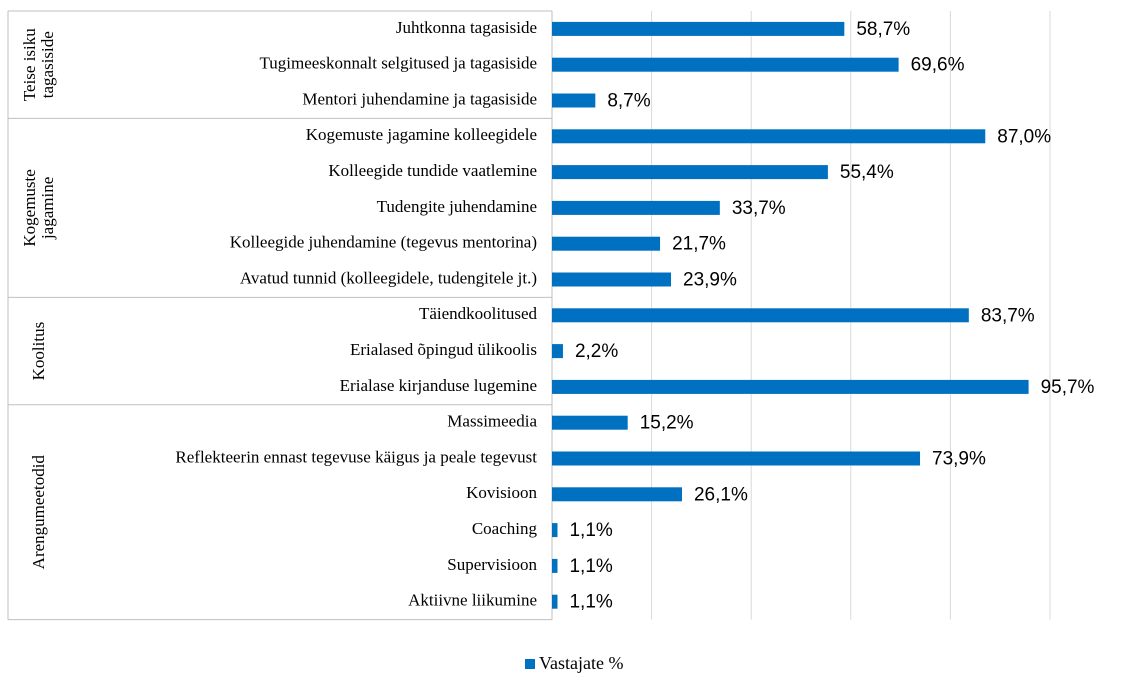 This screenshot has width=1138, height=680. Describe the element at coordinates (959, 459) in the screenshot. I see `value-label: 73,9%` at that location.